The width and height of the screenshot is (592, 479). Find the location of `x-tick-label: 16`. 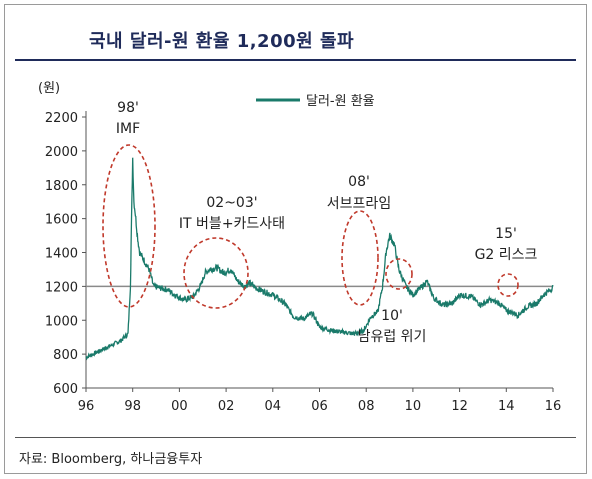

x-tick-label: 16 is located at coordinates (553, 406).